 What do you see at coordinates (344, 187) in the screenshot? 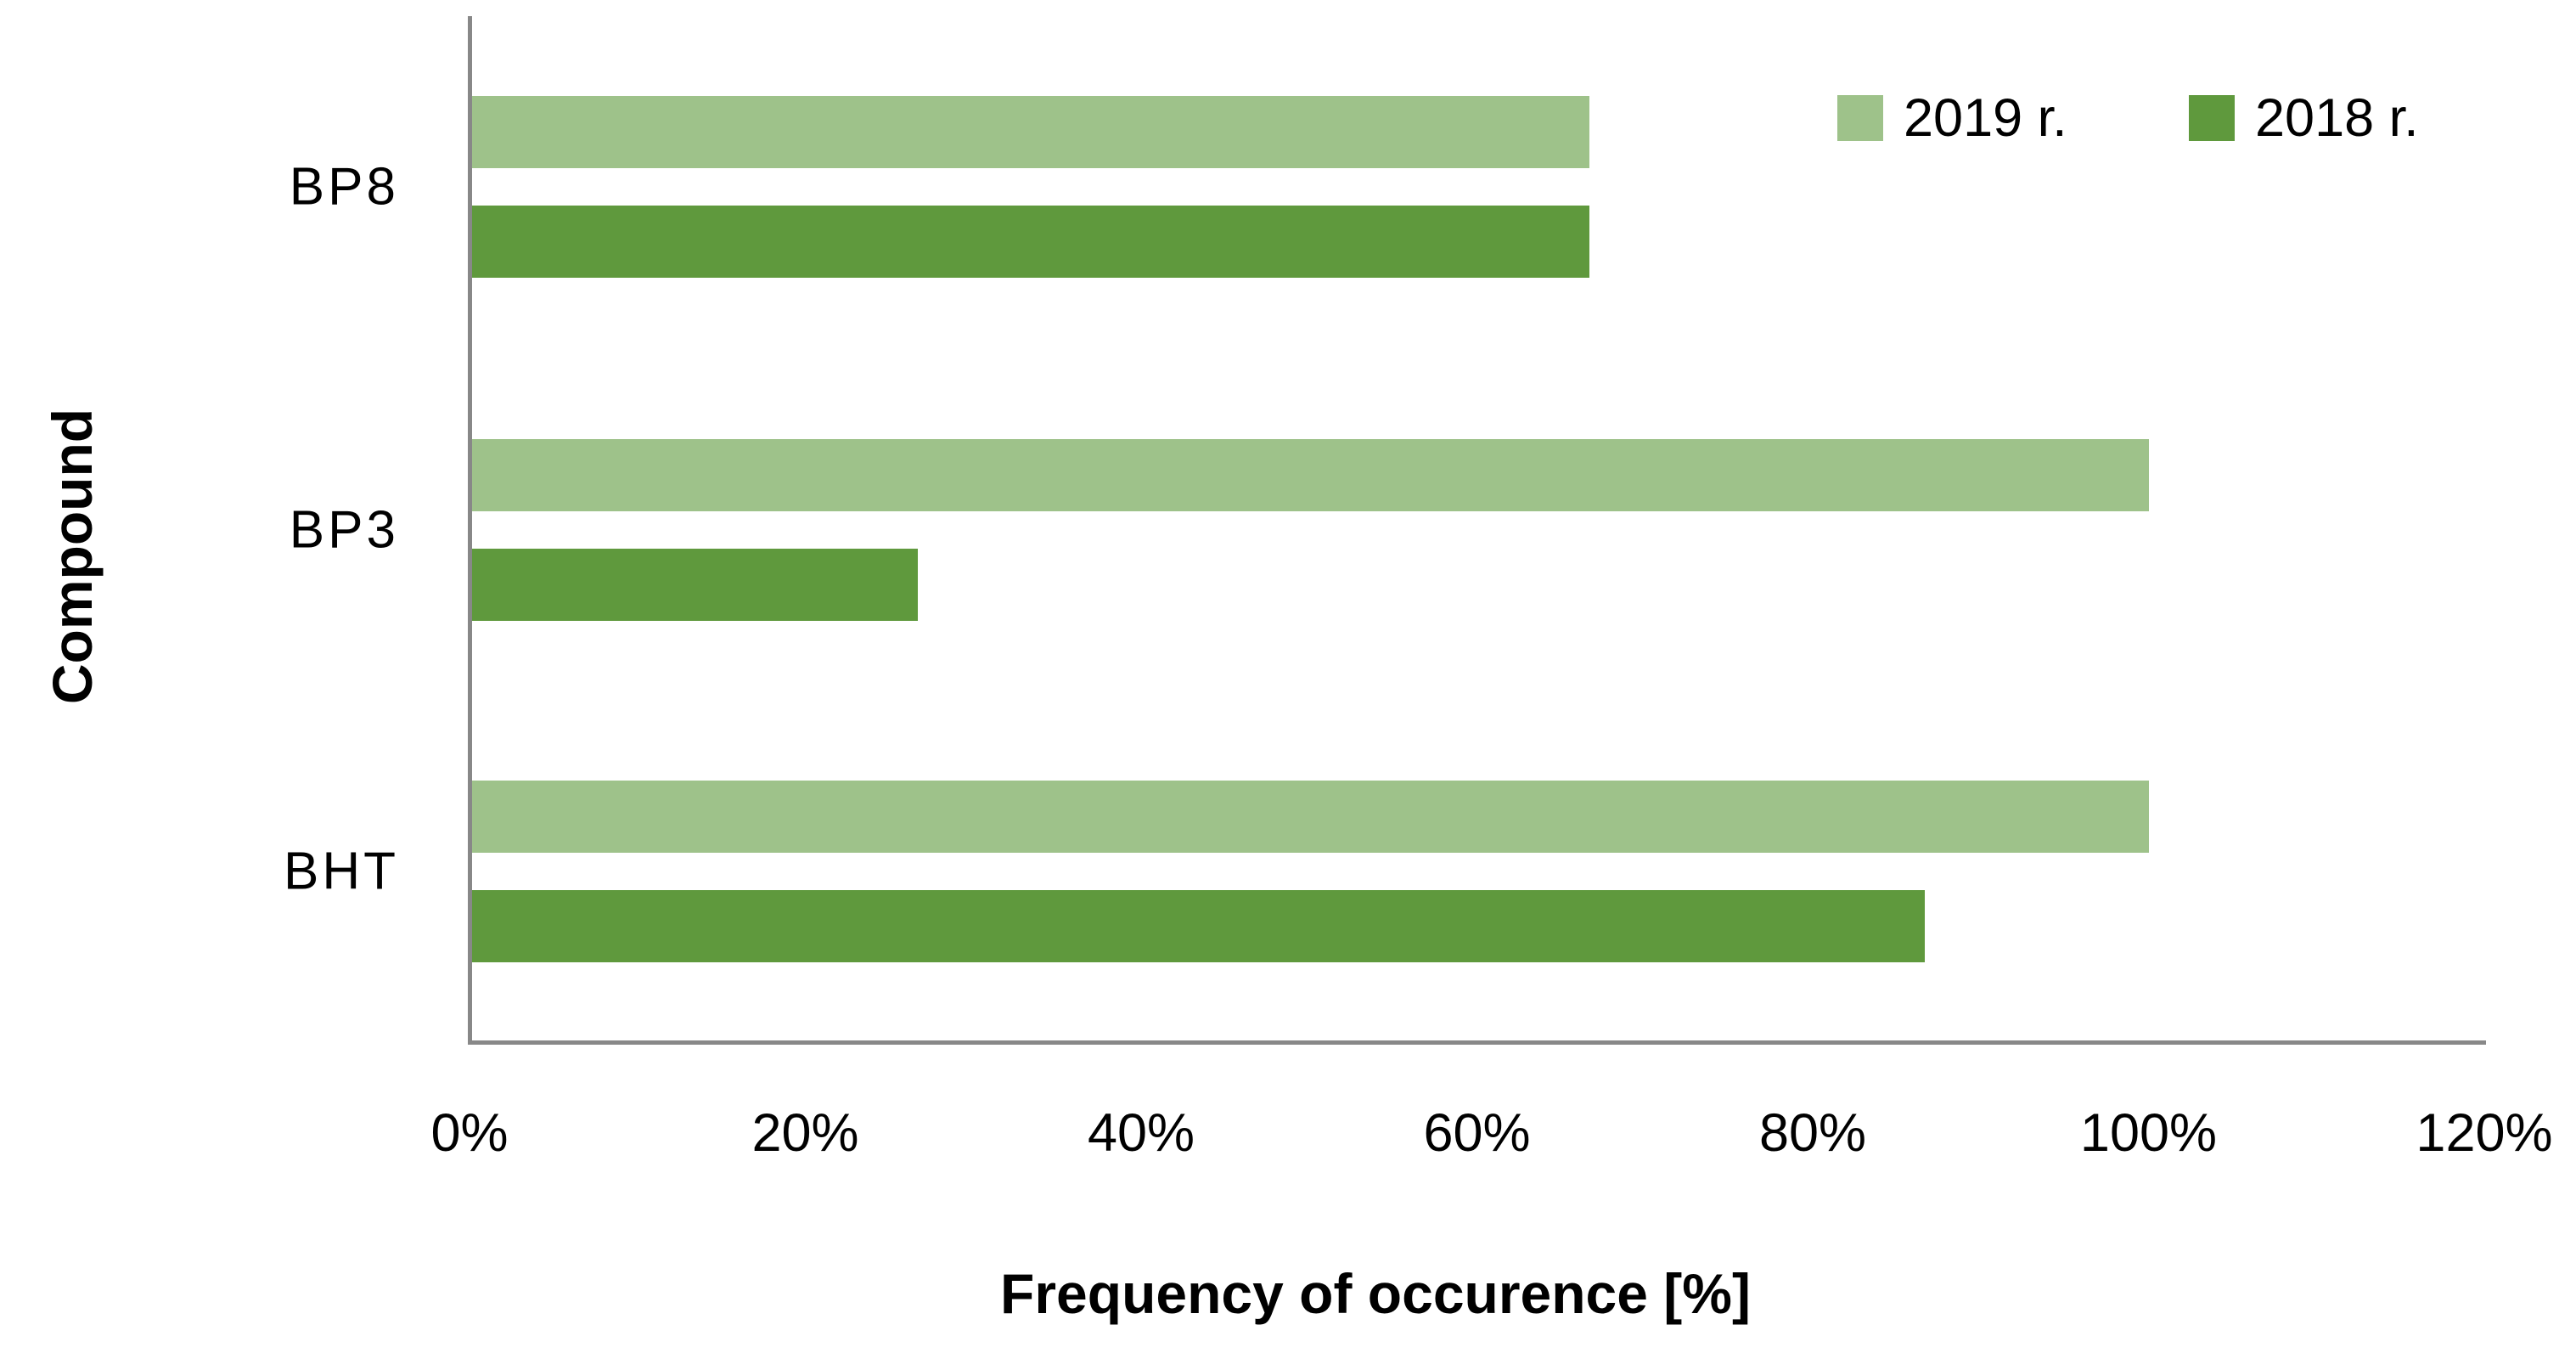
I see `y-category-label-bp8: BP8` at bounding box center [344, 187].